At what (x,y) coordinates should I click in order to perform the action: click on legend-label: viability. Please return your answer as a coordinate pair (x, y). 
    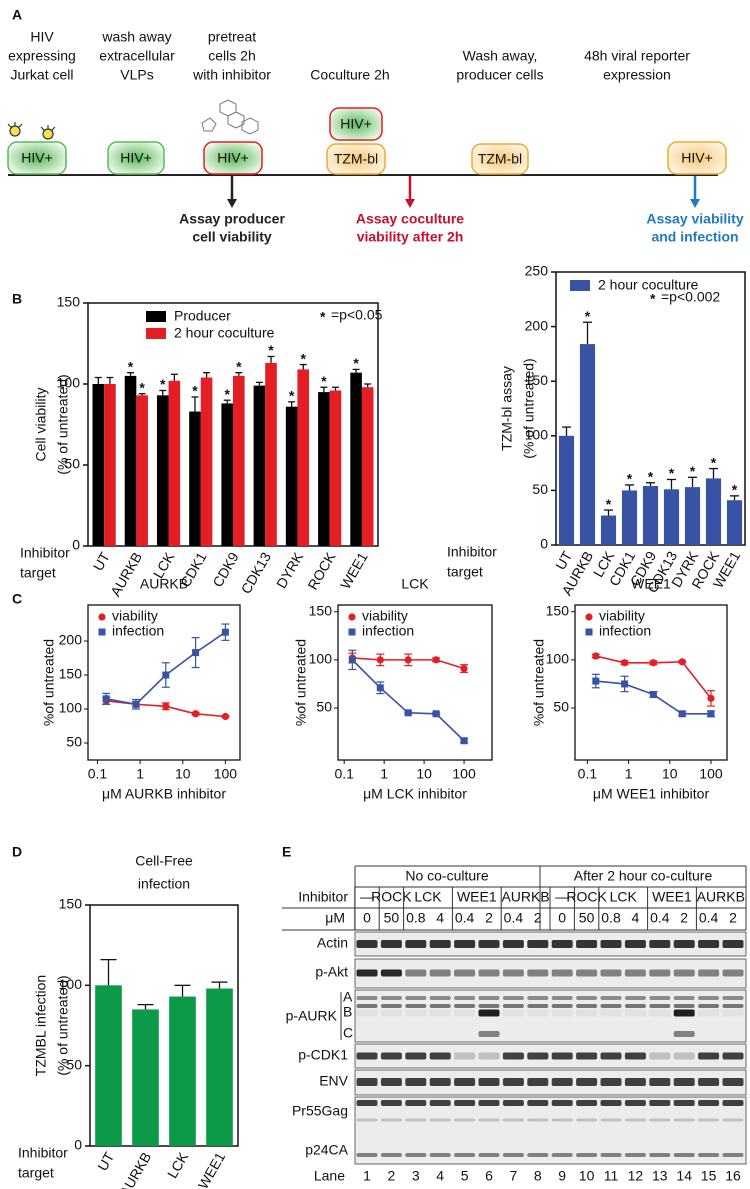
    Looking at the image, I should click on (385, 616).